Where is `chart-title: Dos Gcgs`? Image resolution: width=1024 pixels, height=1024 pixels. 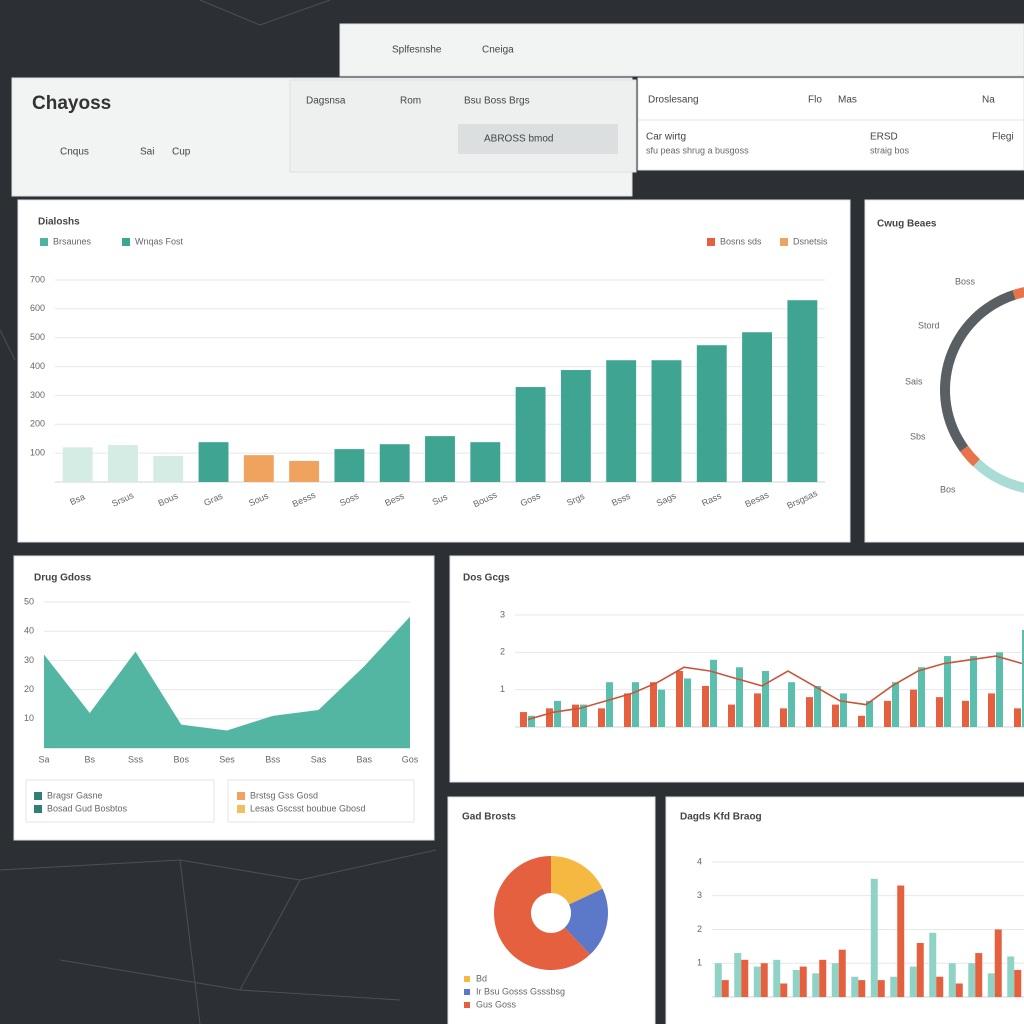 chart-title: Dos Gcgs is located at coordinates (486, 578).